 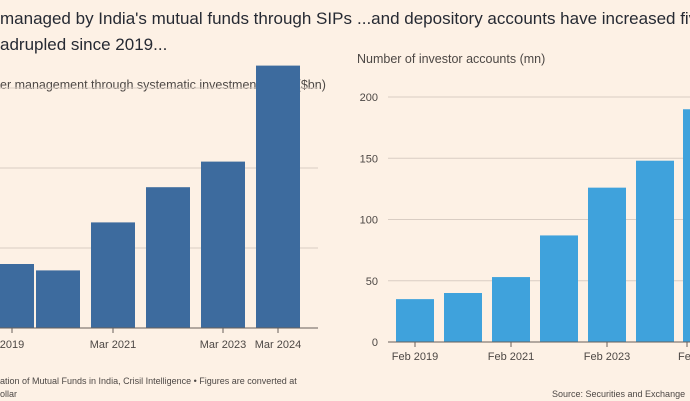 What do you see at coordinates (511, 357) in the screenshot?
I see `right-x-tick-label: Feb 2021` at bounding box center [511, 357].